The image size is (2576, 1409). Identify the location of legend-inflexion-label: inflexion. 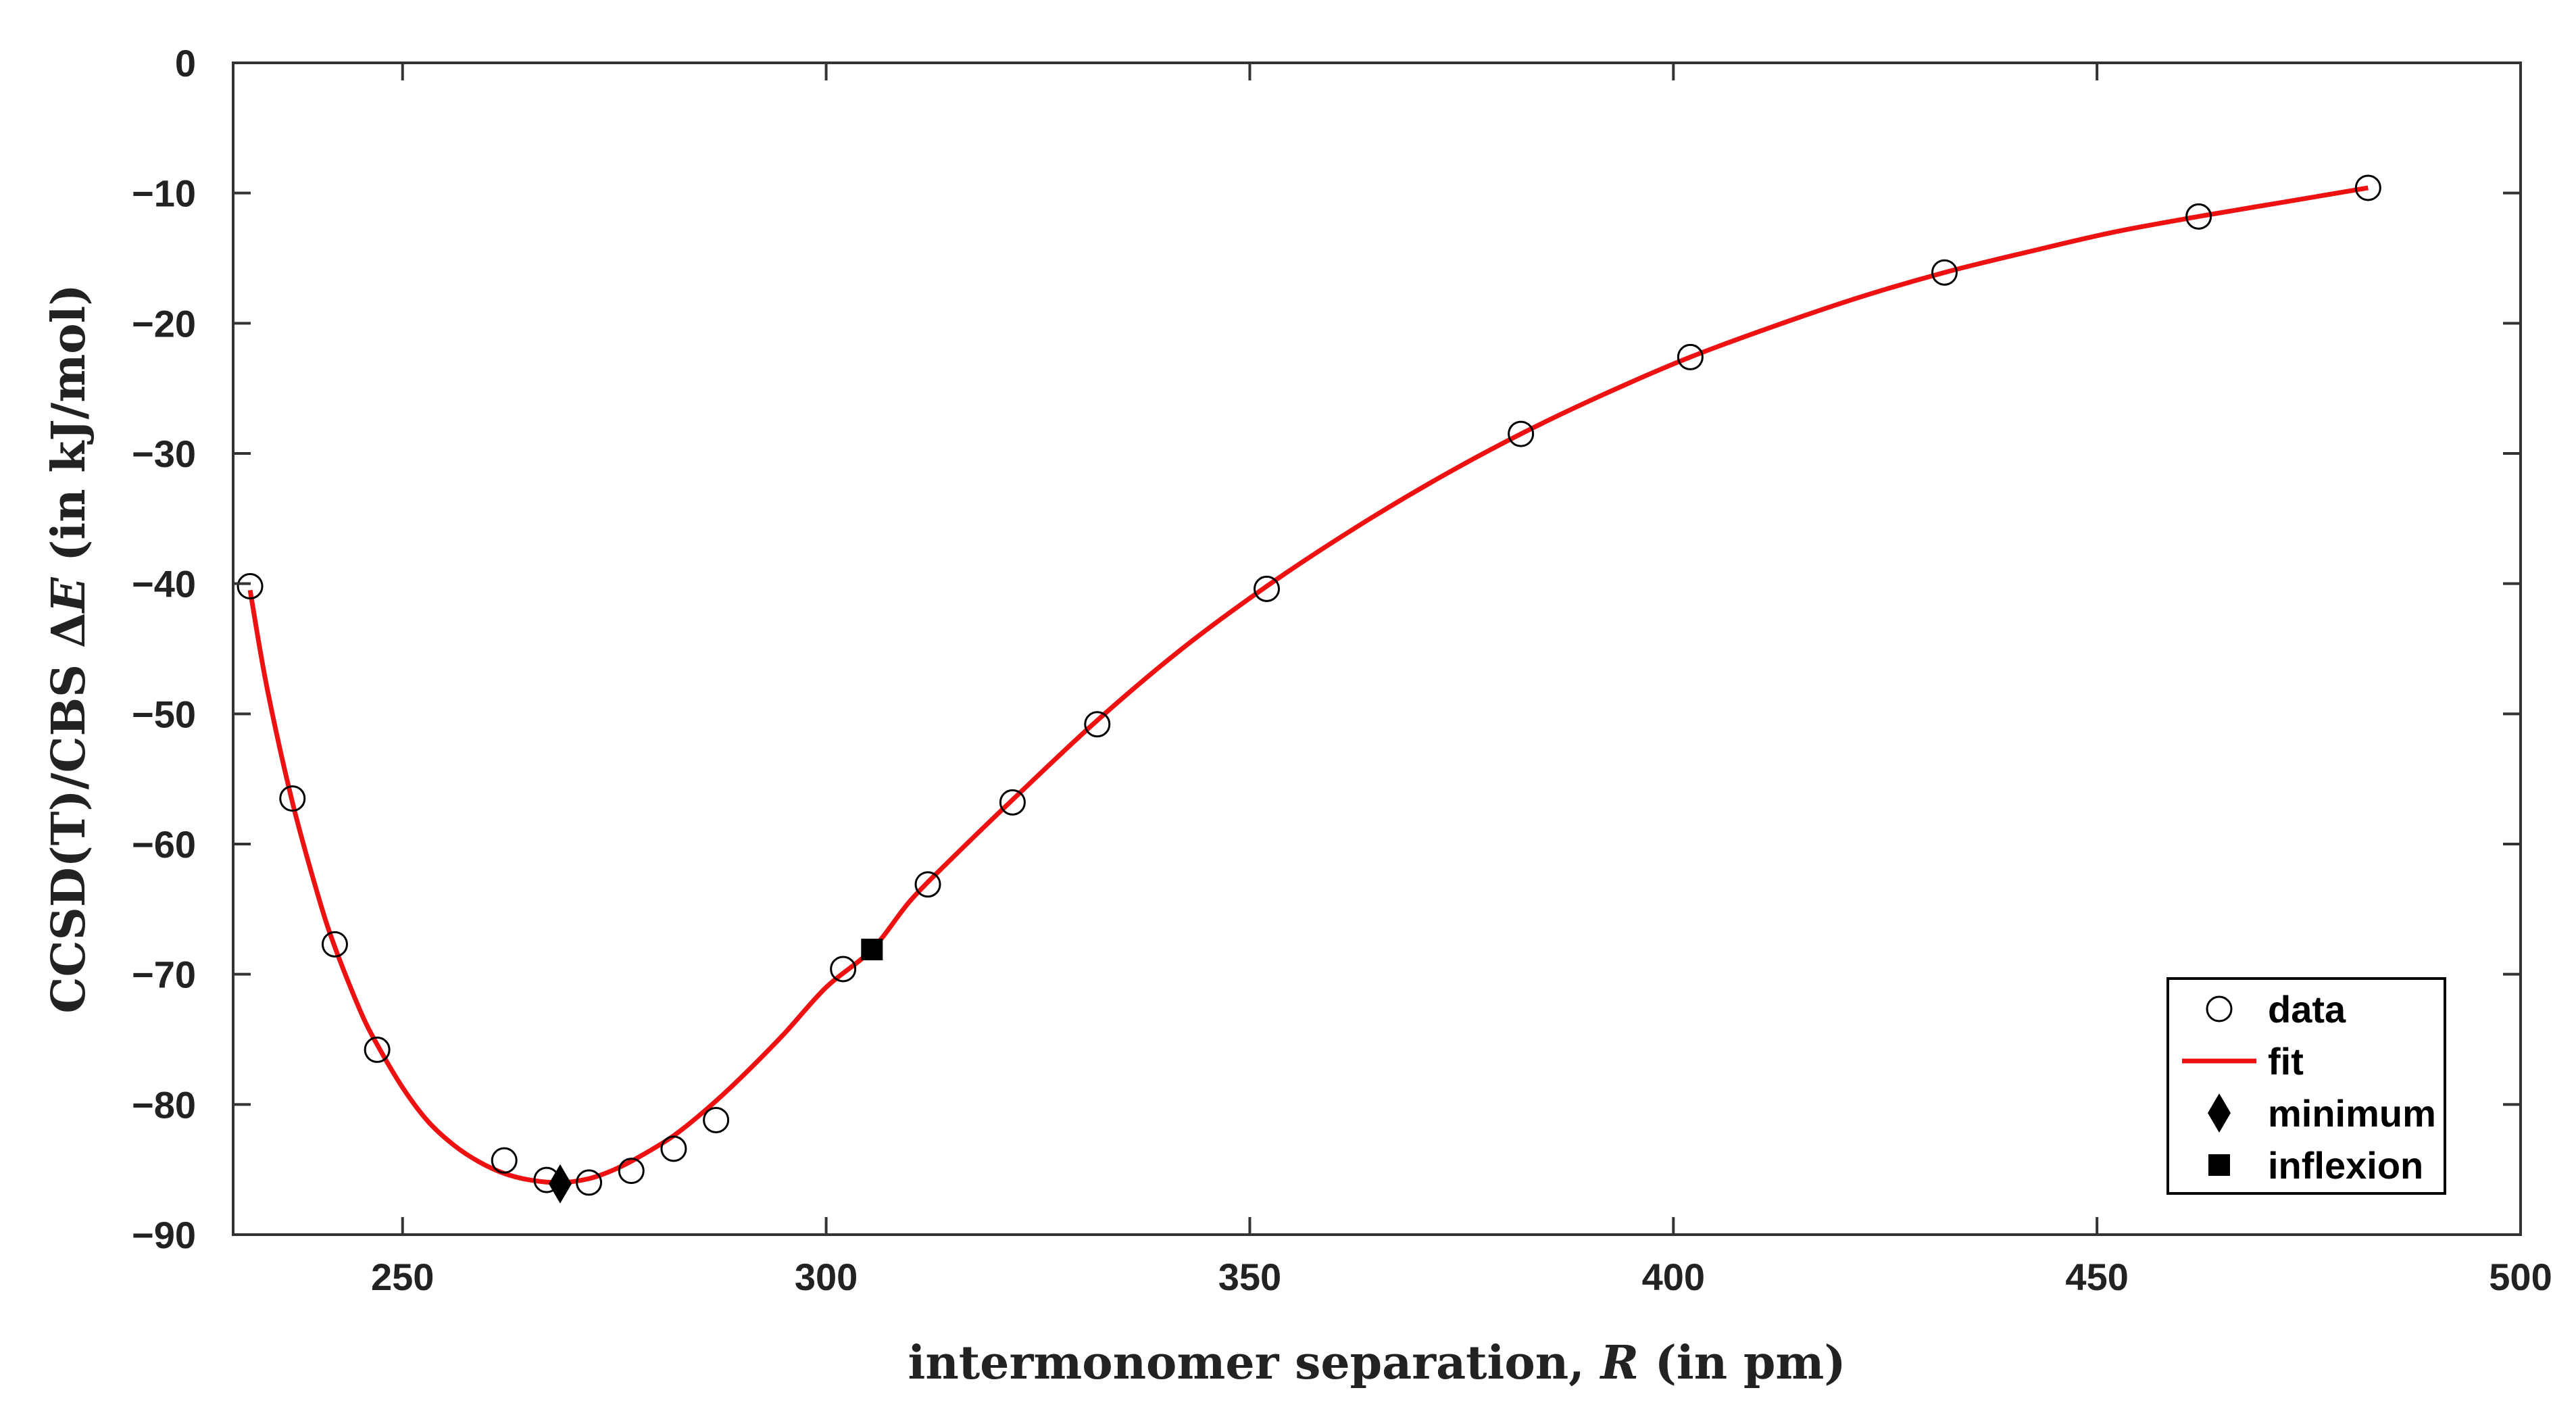
(2346, 1165).